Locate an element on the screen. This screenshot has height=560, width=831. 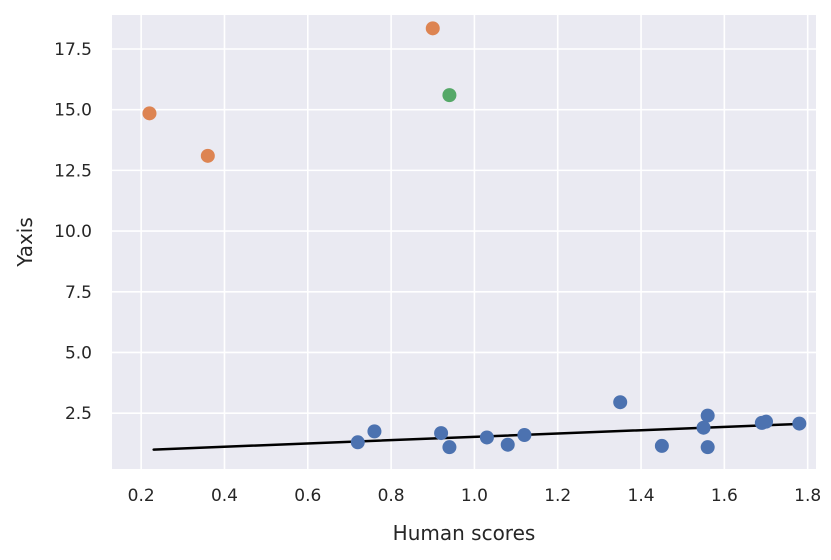
x-tick-label: 1.4 is located at coordinates (641, 496).